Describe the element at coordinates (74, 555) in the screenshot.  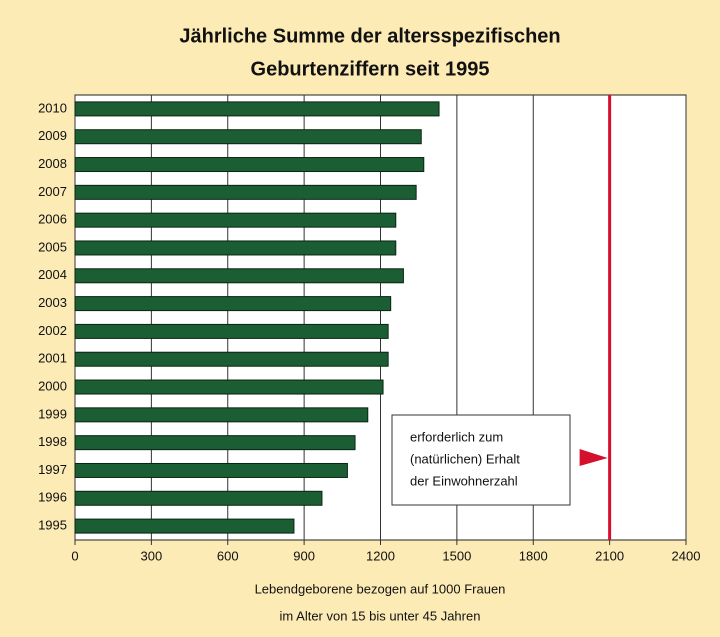
I see `x-tick-label: 0` at that location.